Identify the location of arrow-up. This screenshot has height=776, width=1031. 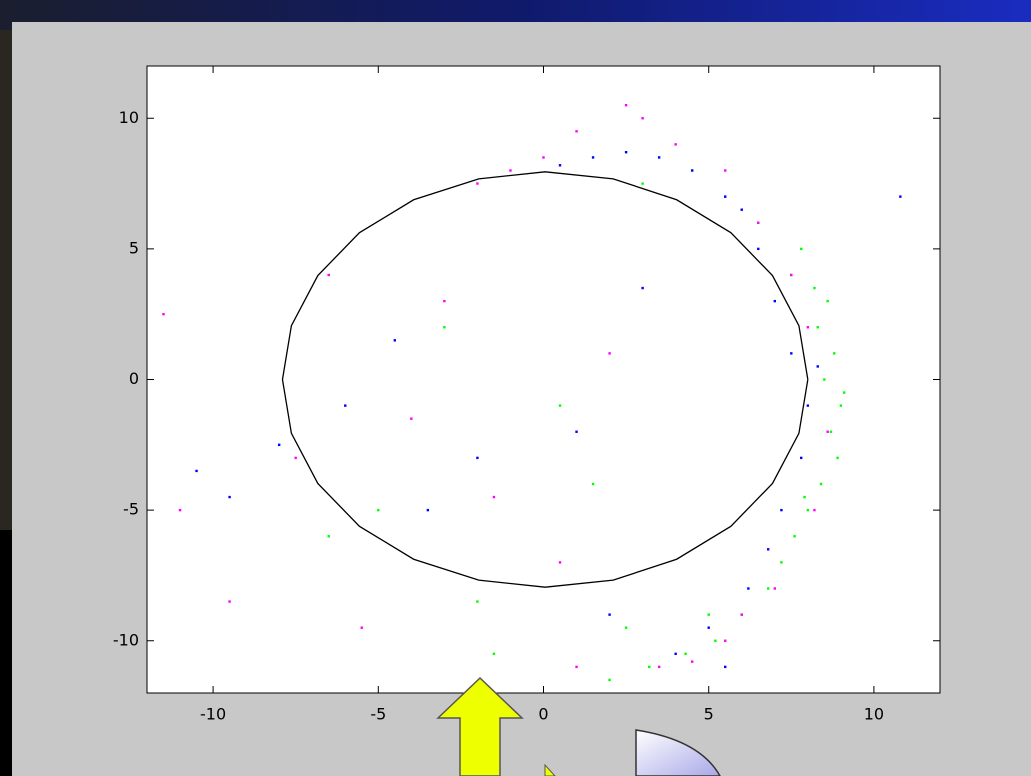
(480, 726).